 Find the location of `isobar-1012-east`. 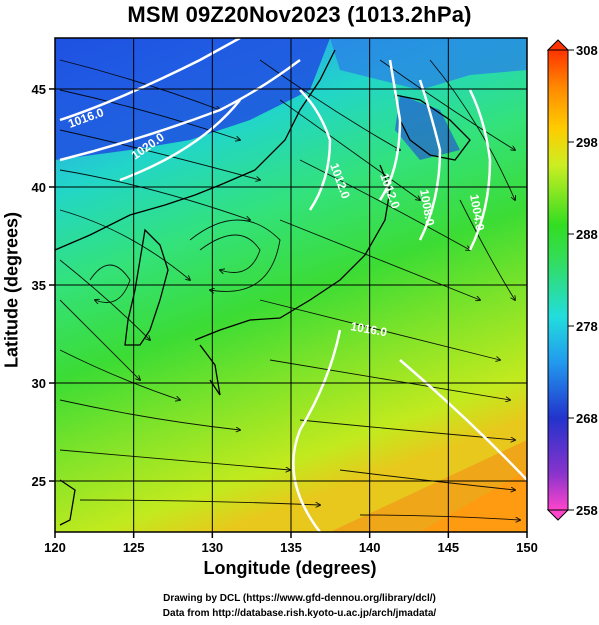

isobar-1012-east is located at coordinates (390, 130).